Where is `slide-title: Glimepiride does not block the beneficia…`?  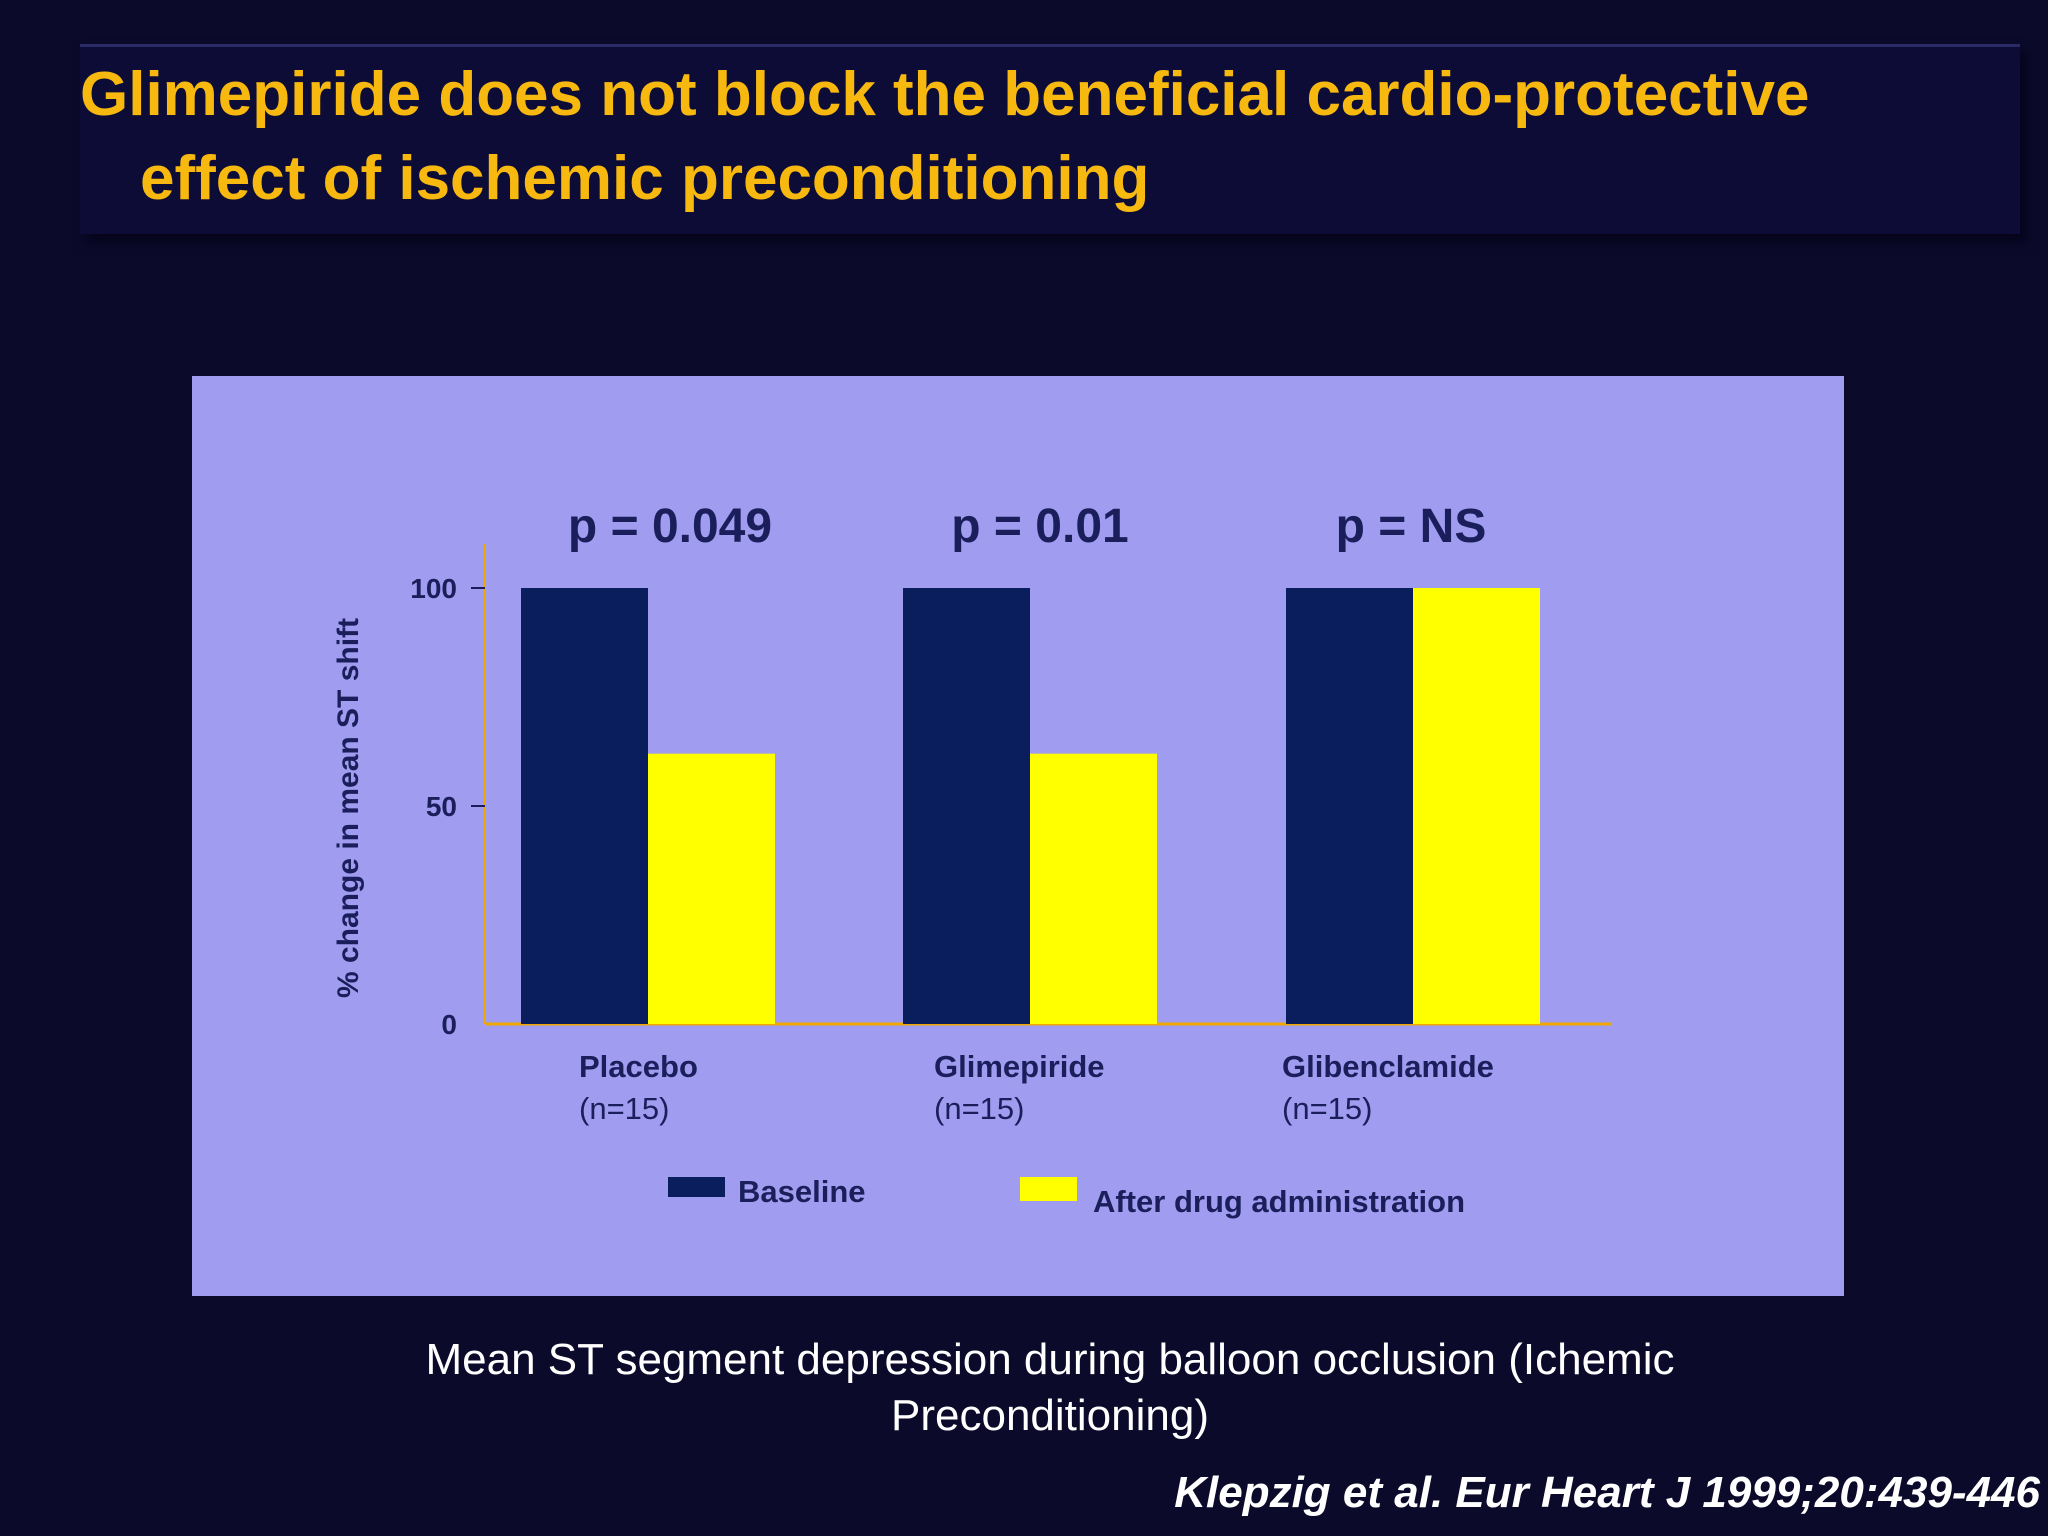
slide-title: Glimepiride does not block the beneficia… is located at coordinates (1050, 137).